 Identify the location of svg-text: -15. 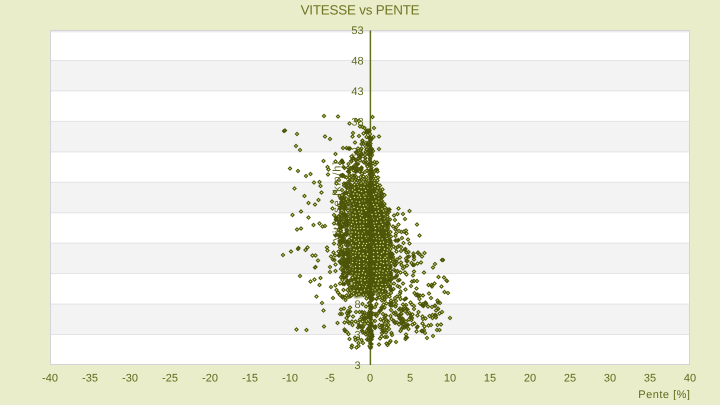
(250, 379).